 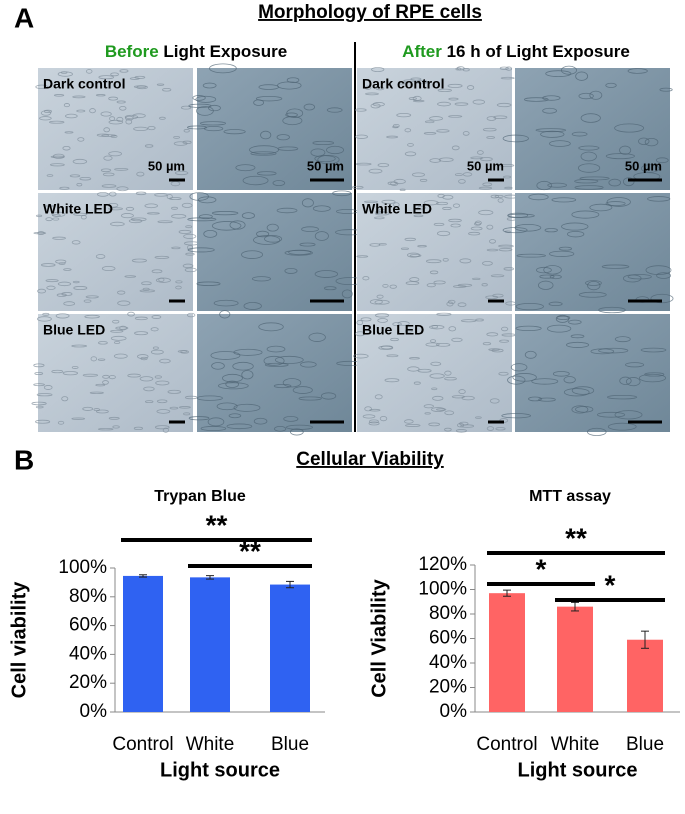 What do you see at coordinates (379, 637) in the screenshot?
I see `y-axis-title: Cell Viability` at bounding box center [379, 637].